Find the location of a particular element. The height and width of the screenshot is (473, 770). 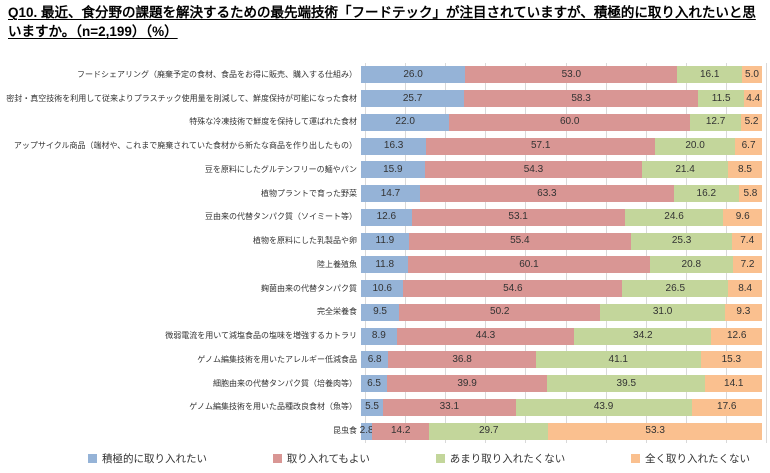

segment-value: 21.4 is located at coordinates (685, 169).